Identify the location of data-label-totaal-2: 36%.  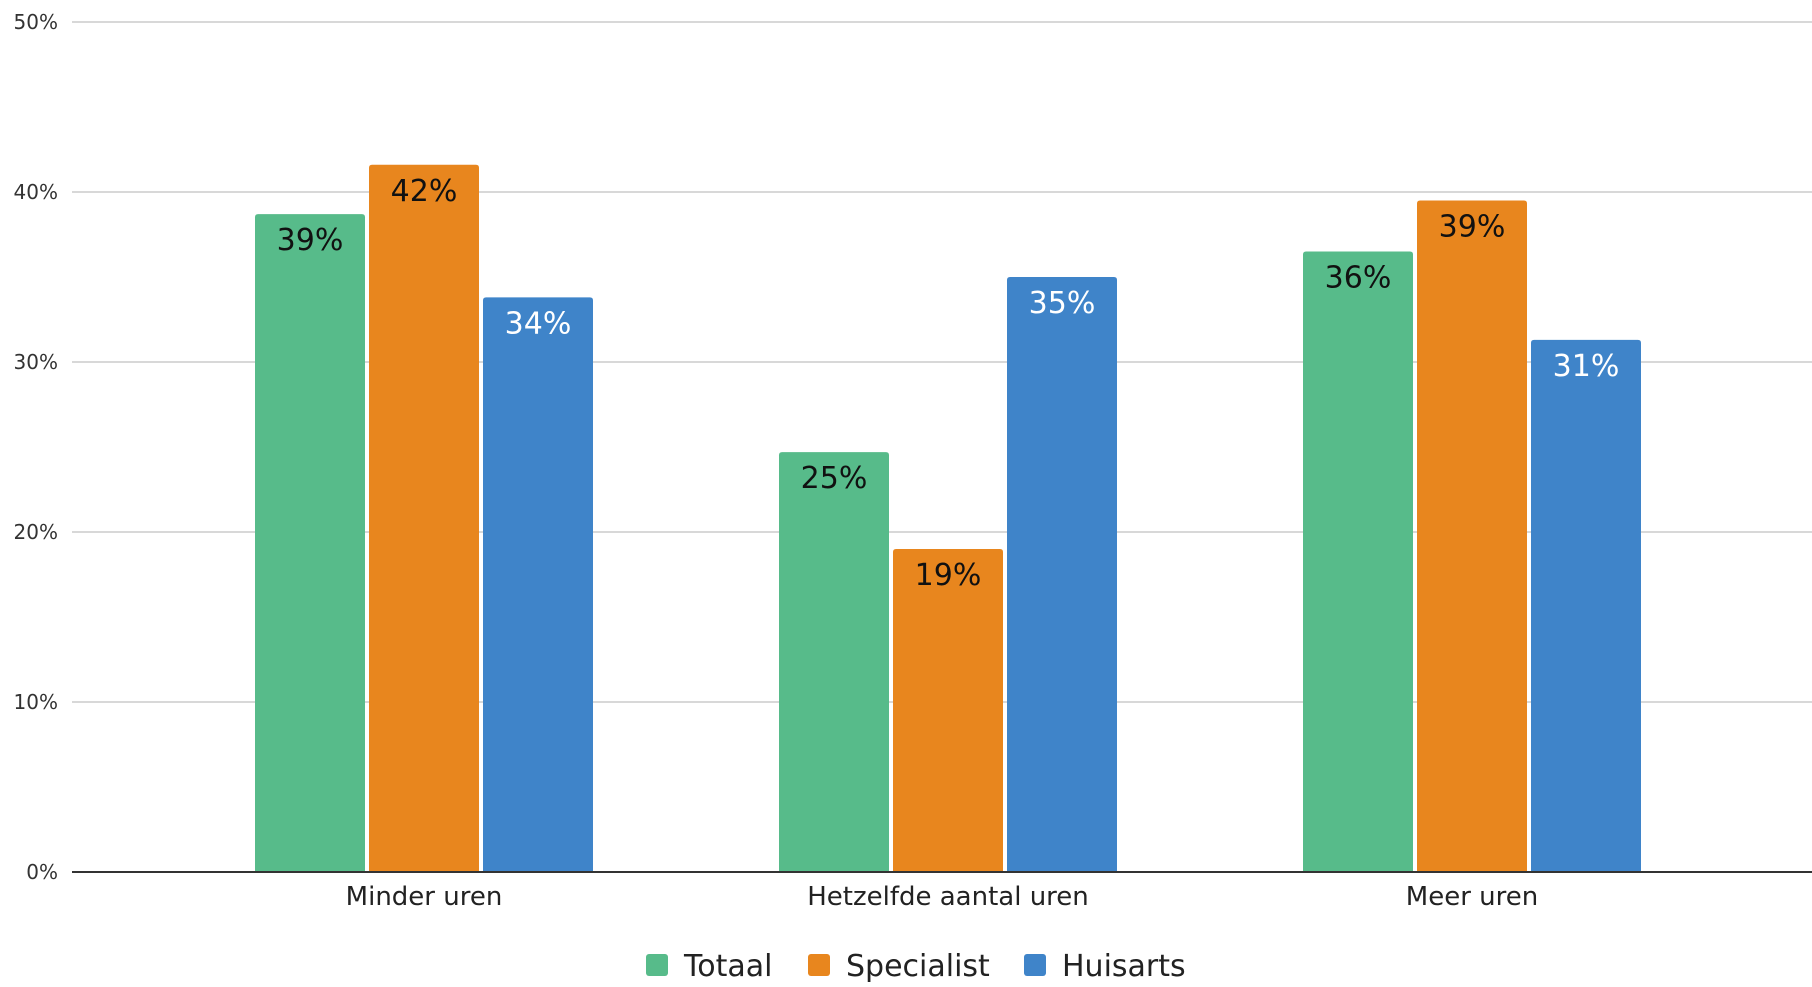
(1358, 278).